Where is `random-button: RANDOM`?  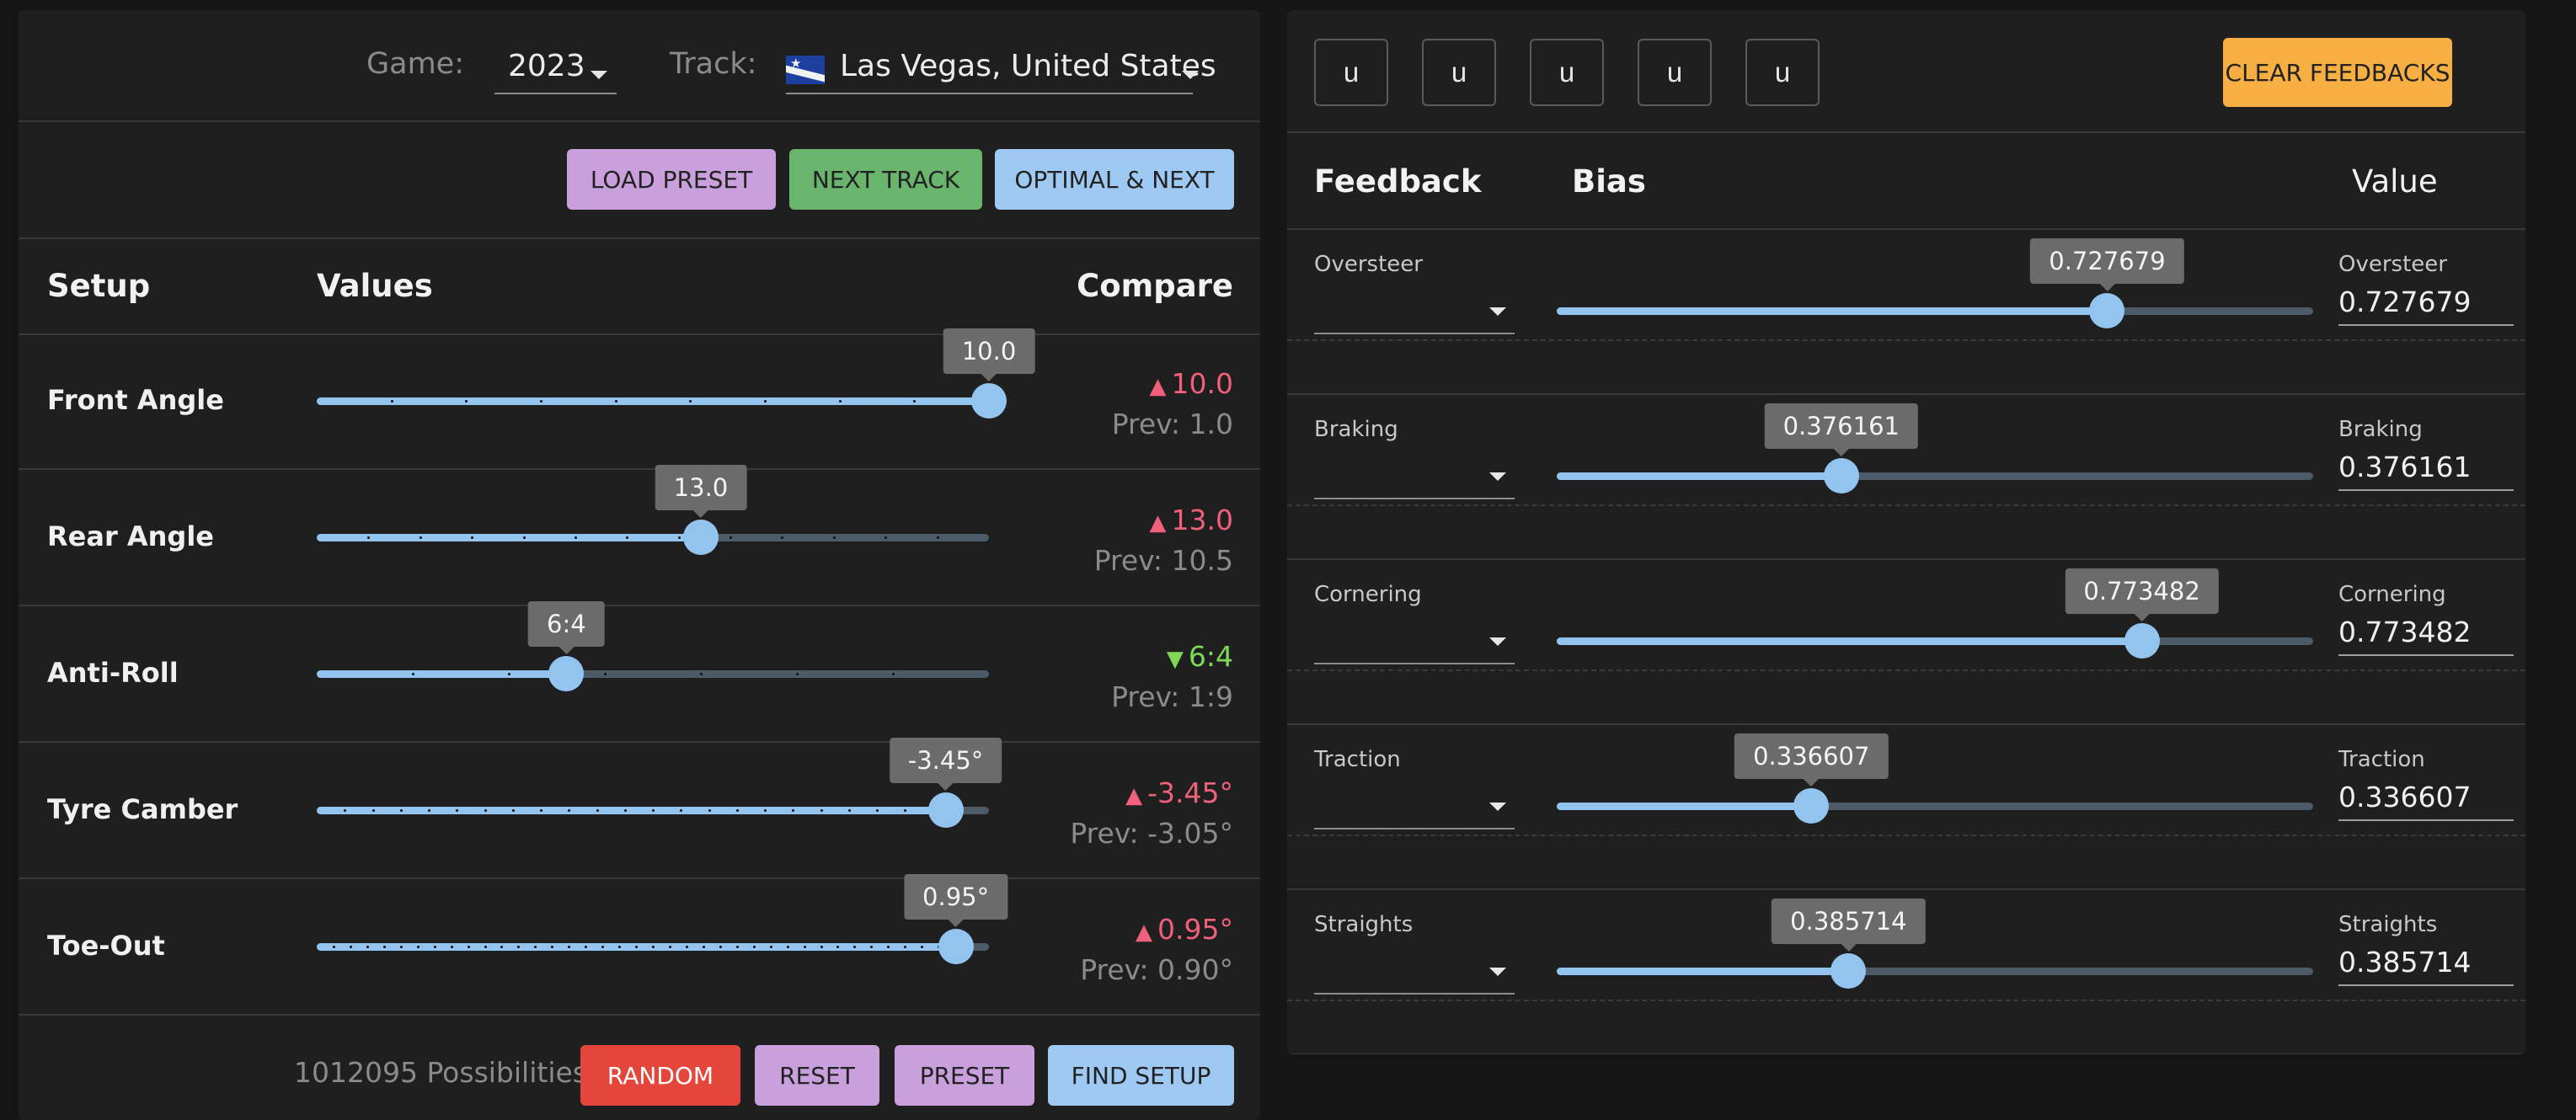
random-button: RANDOM is located at coordinates (660, 1075).